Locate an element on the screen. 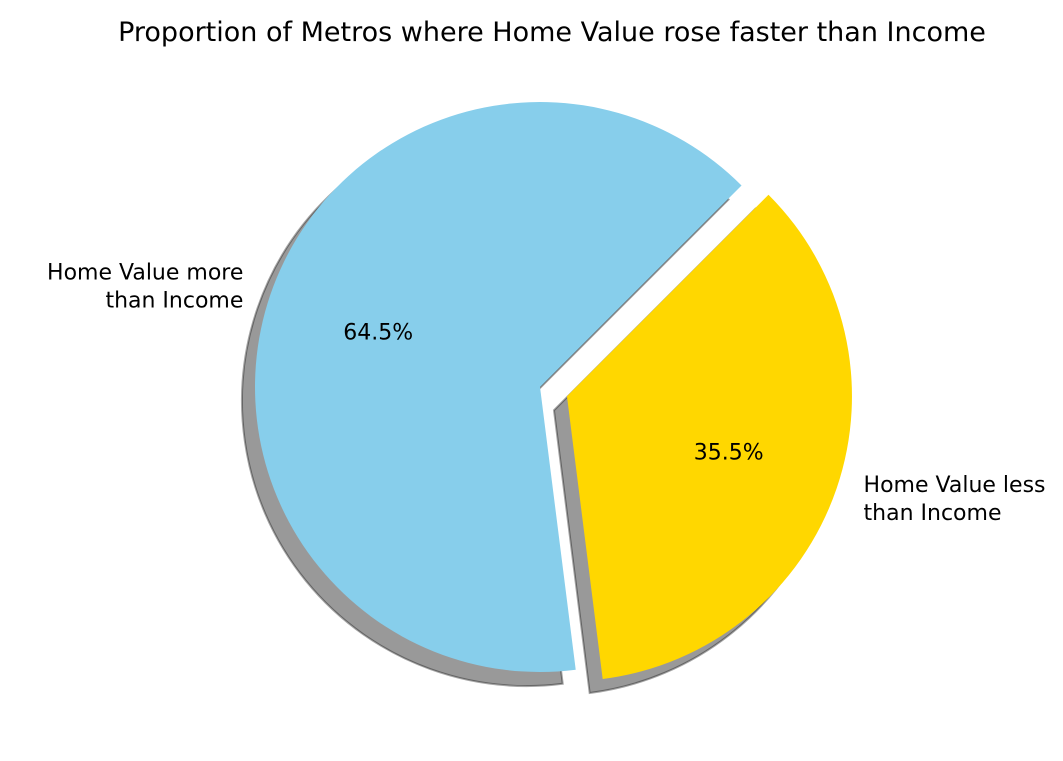 The height and width of the screenshot is (761, 1063). pie-category-label-home-value-less-than-income: Home Value less than Income is located at coordinates (955, 499).